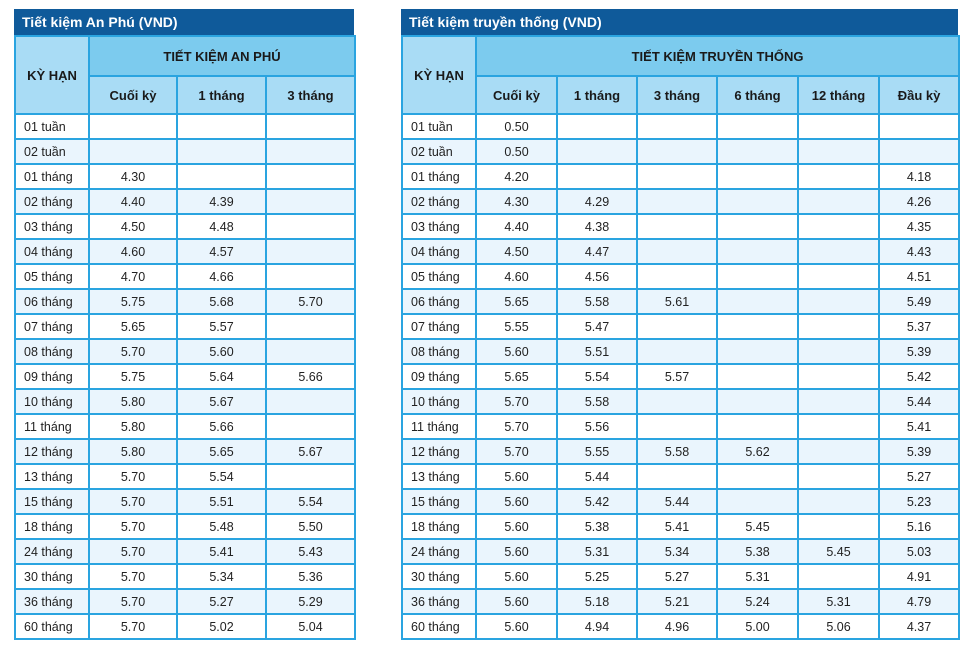 The width and height of the screenshot is (964, 647). Describe the element at coordinates (221, 376) in the screenshot. I see `rate-cell: 5.64` at that location.